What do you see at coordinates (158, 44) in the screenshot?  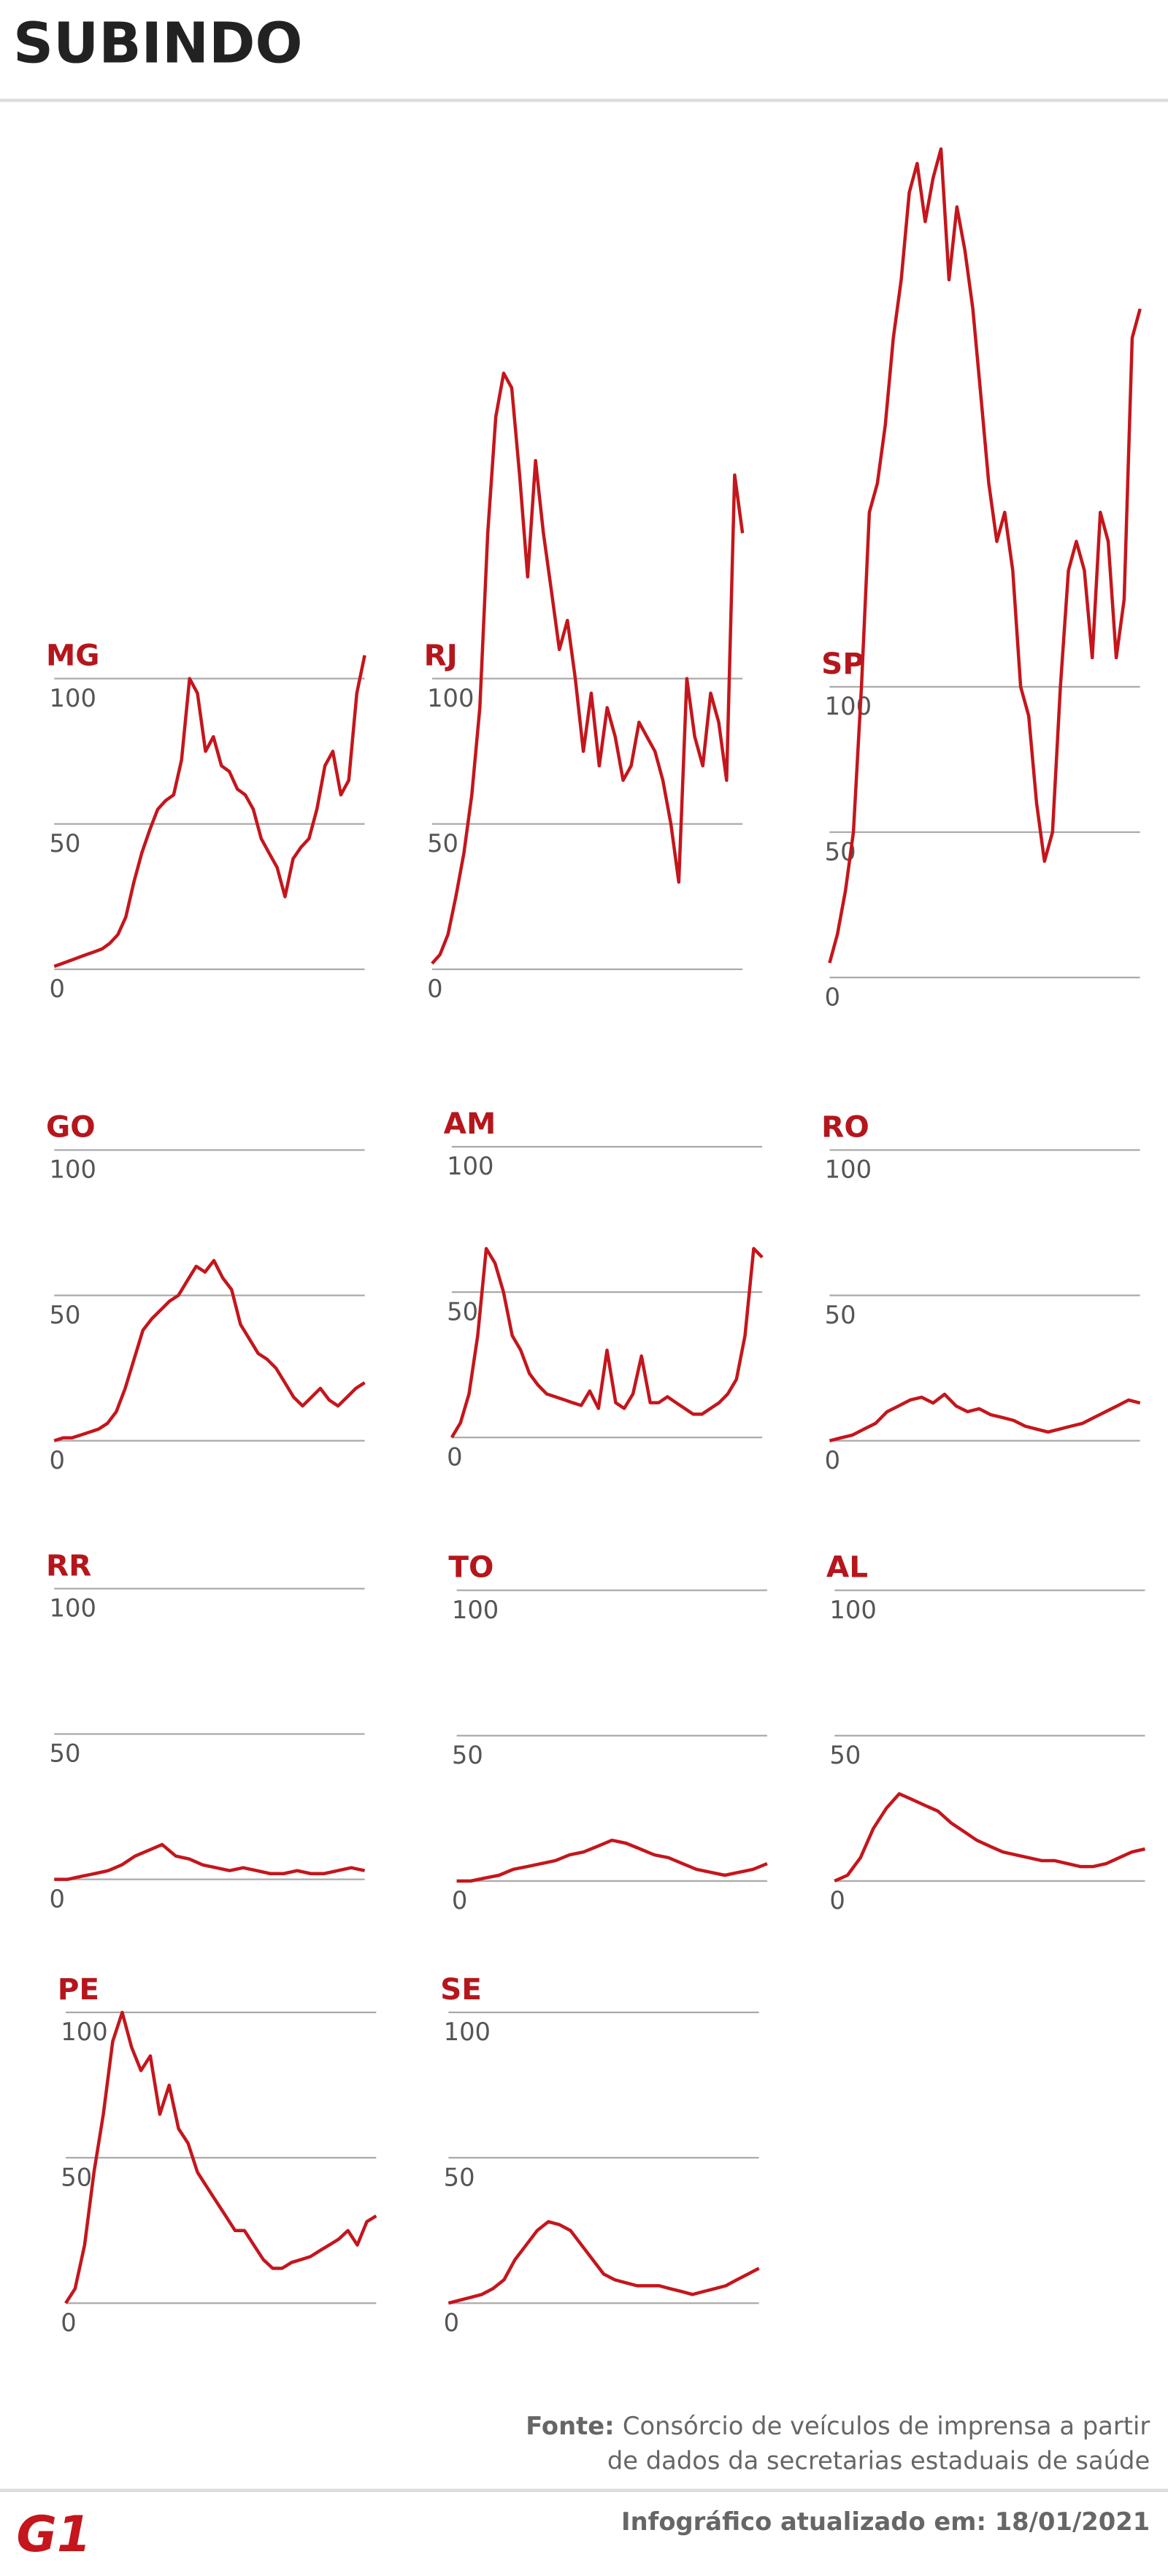 I see `header-title: SUBINDO` at bounding box center [158, 44].